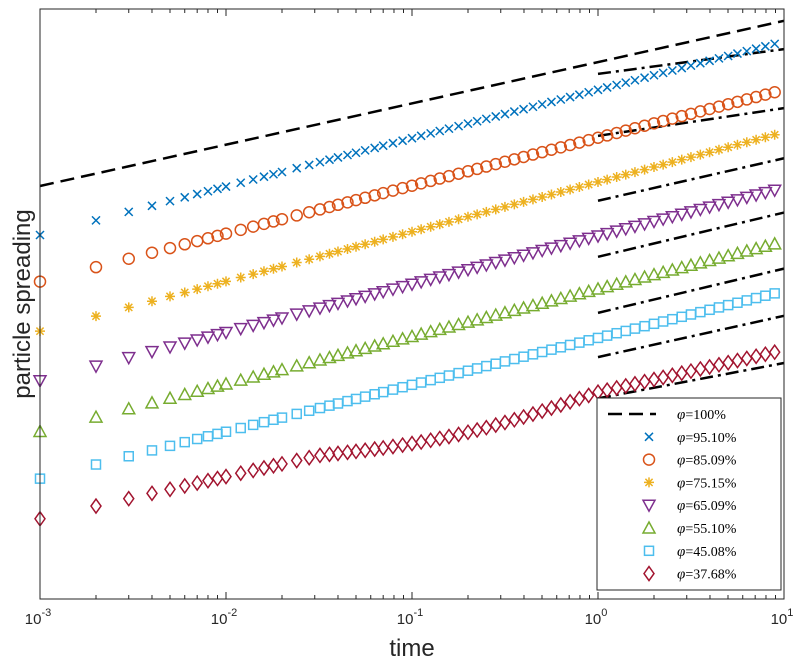 Image resolution: width=798 pixels, height=664 pixels. Describe the element at coordinates (701, 415) in the screenshot. I see `legend-entry: φ=100%` at that location.